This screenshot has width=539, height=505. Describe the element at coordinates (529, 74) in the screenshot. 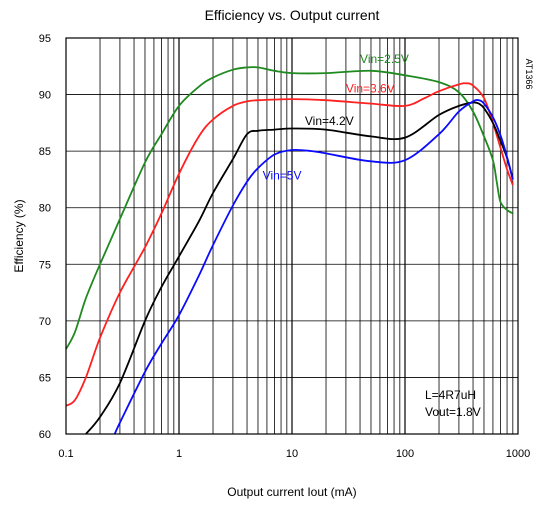

I see `side-label: AT1366` at that location.